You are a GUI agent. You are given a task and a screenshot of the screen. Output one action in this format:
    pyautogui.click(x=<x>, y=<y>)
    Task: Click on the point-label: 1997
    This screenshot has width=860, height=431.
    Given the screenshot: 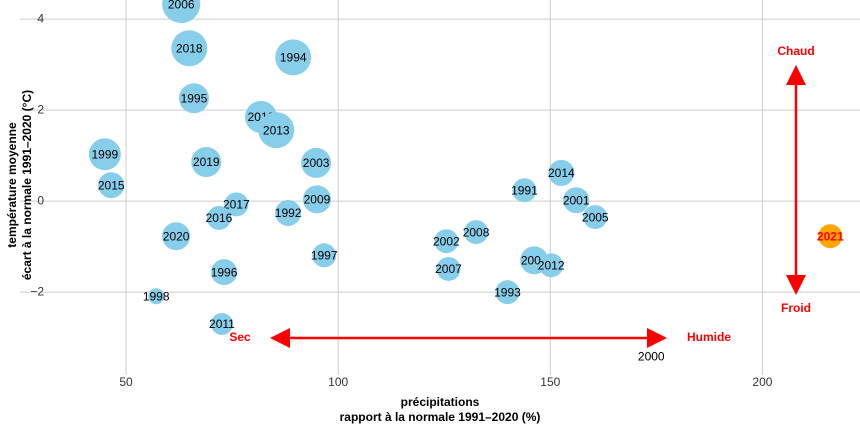 What is the action you would take?
    pyautogui.click(x=324, y=255)
    